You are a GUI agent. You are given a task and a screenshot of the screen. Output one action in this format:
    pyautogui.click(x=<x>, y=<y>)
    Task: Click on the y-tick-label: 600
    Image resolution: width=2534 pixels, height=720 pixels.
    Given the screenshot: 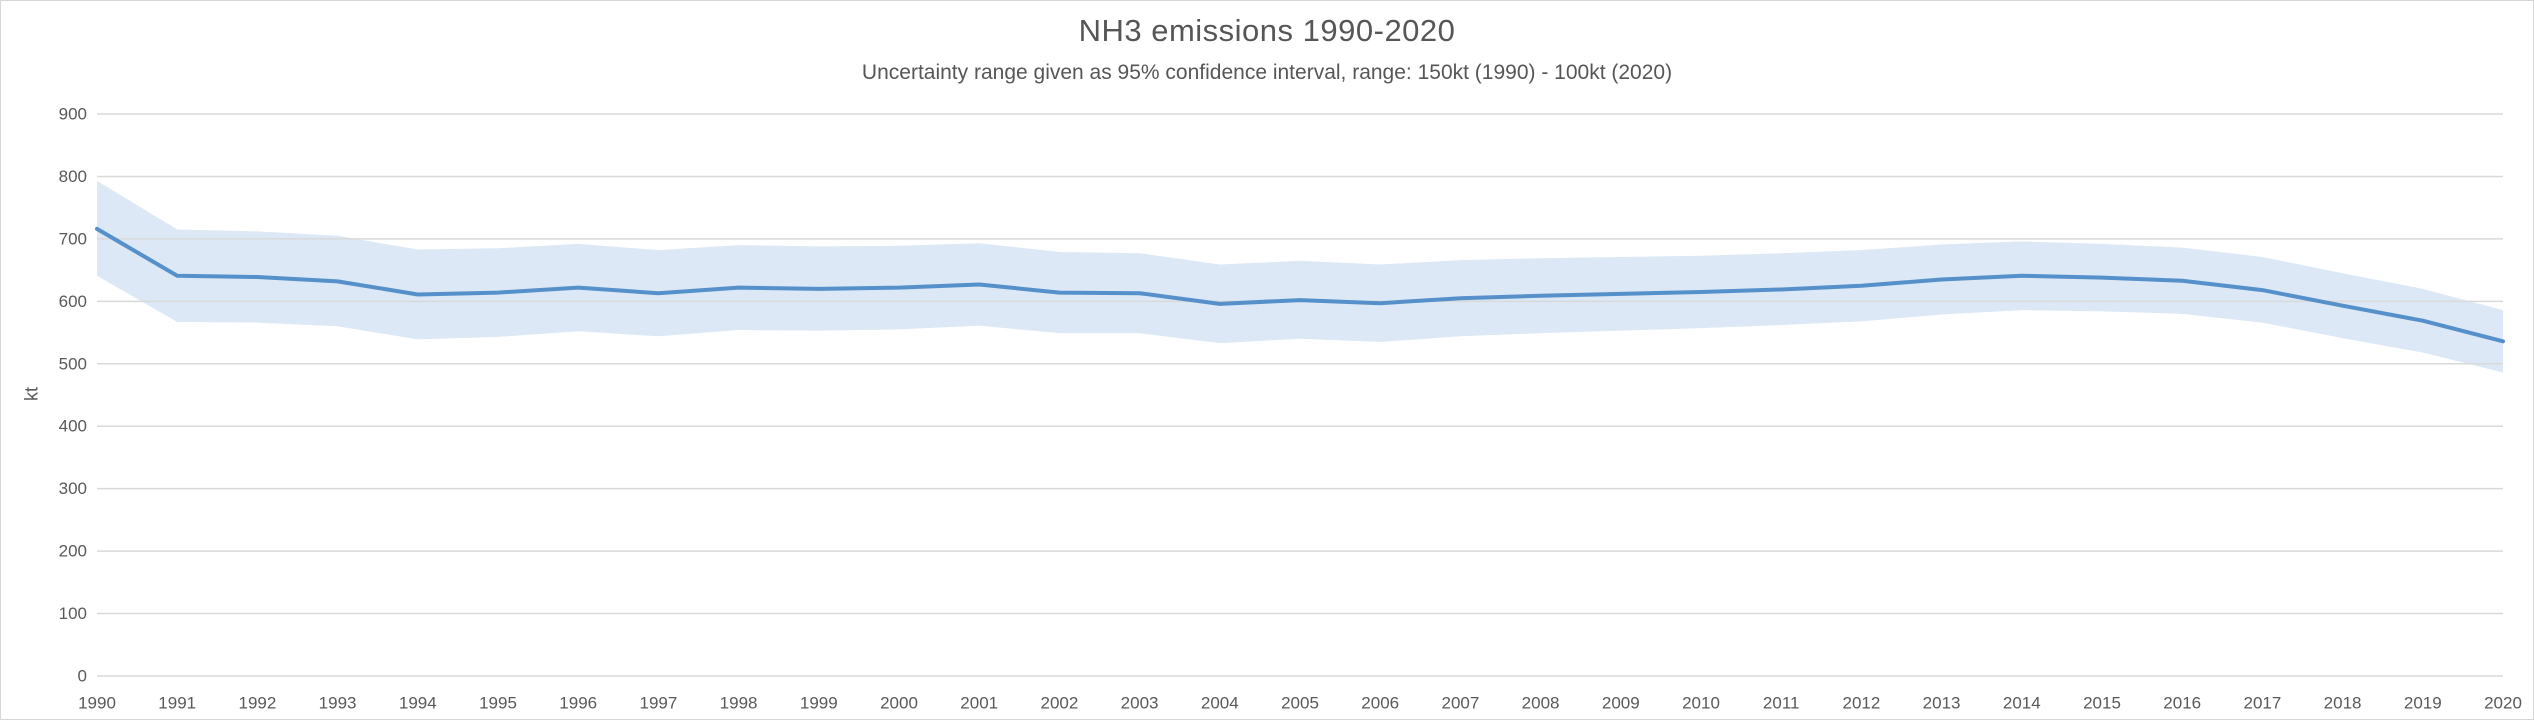 What is the action you would take?
    pyautogui.click(x=73, y=301)
    